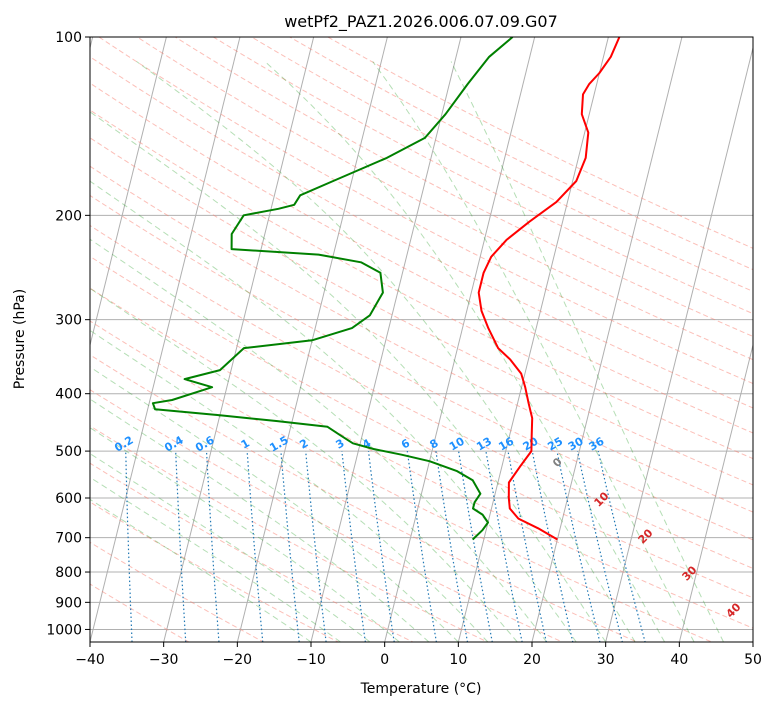 The image size is (775, 708). What do you see at coordinates (68, 334) in the screenshot?
I see `y-axis: 100 200 300 400 500 600 700 800 900 1000` at bounding box center [68, 334].